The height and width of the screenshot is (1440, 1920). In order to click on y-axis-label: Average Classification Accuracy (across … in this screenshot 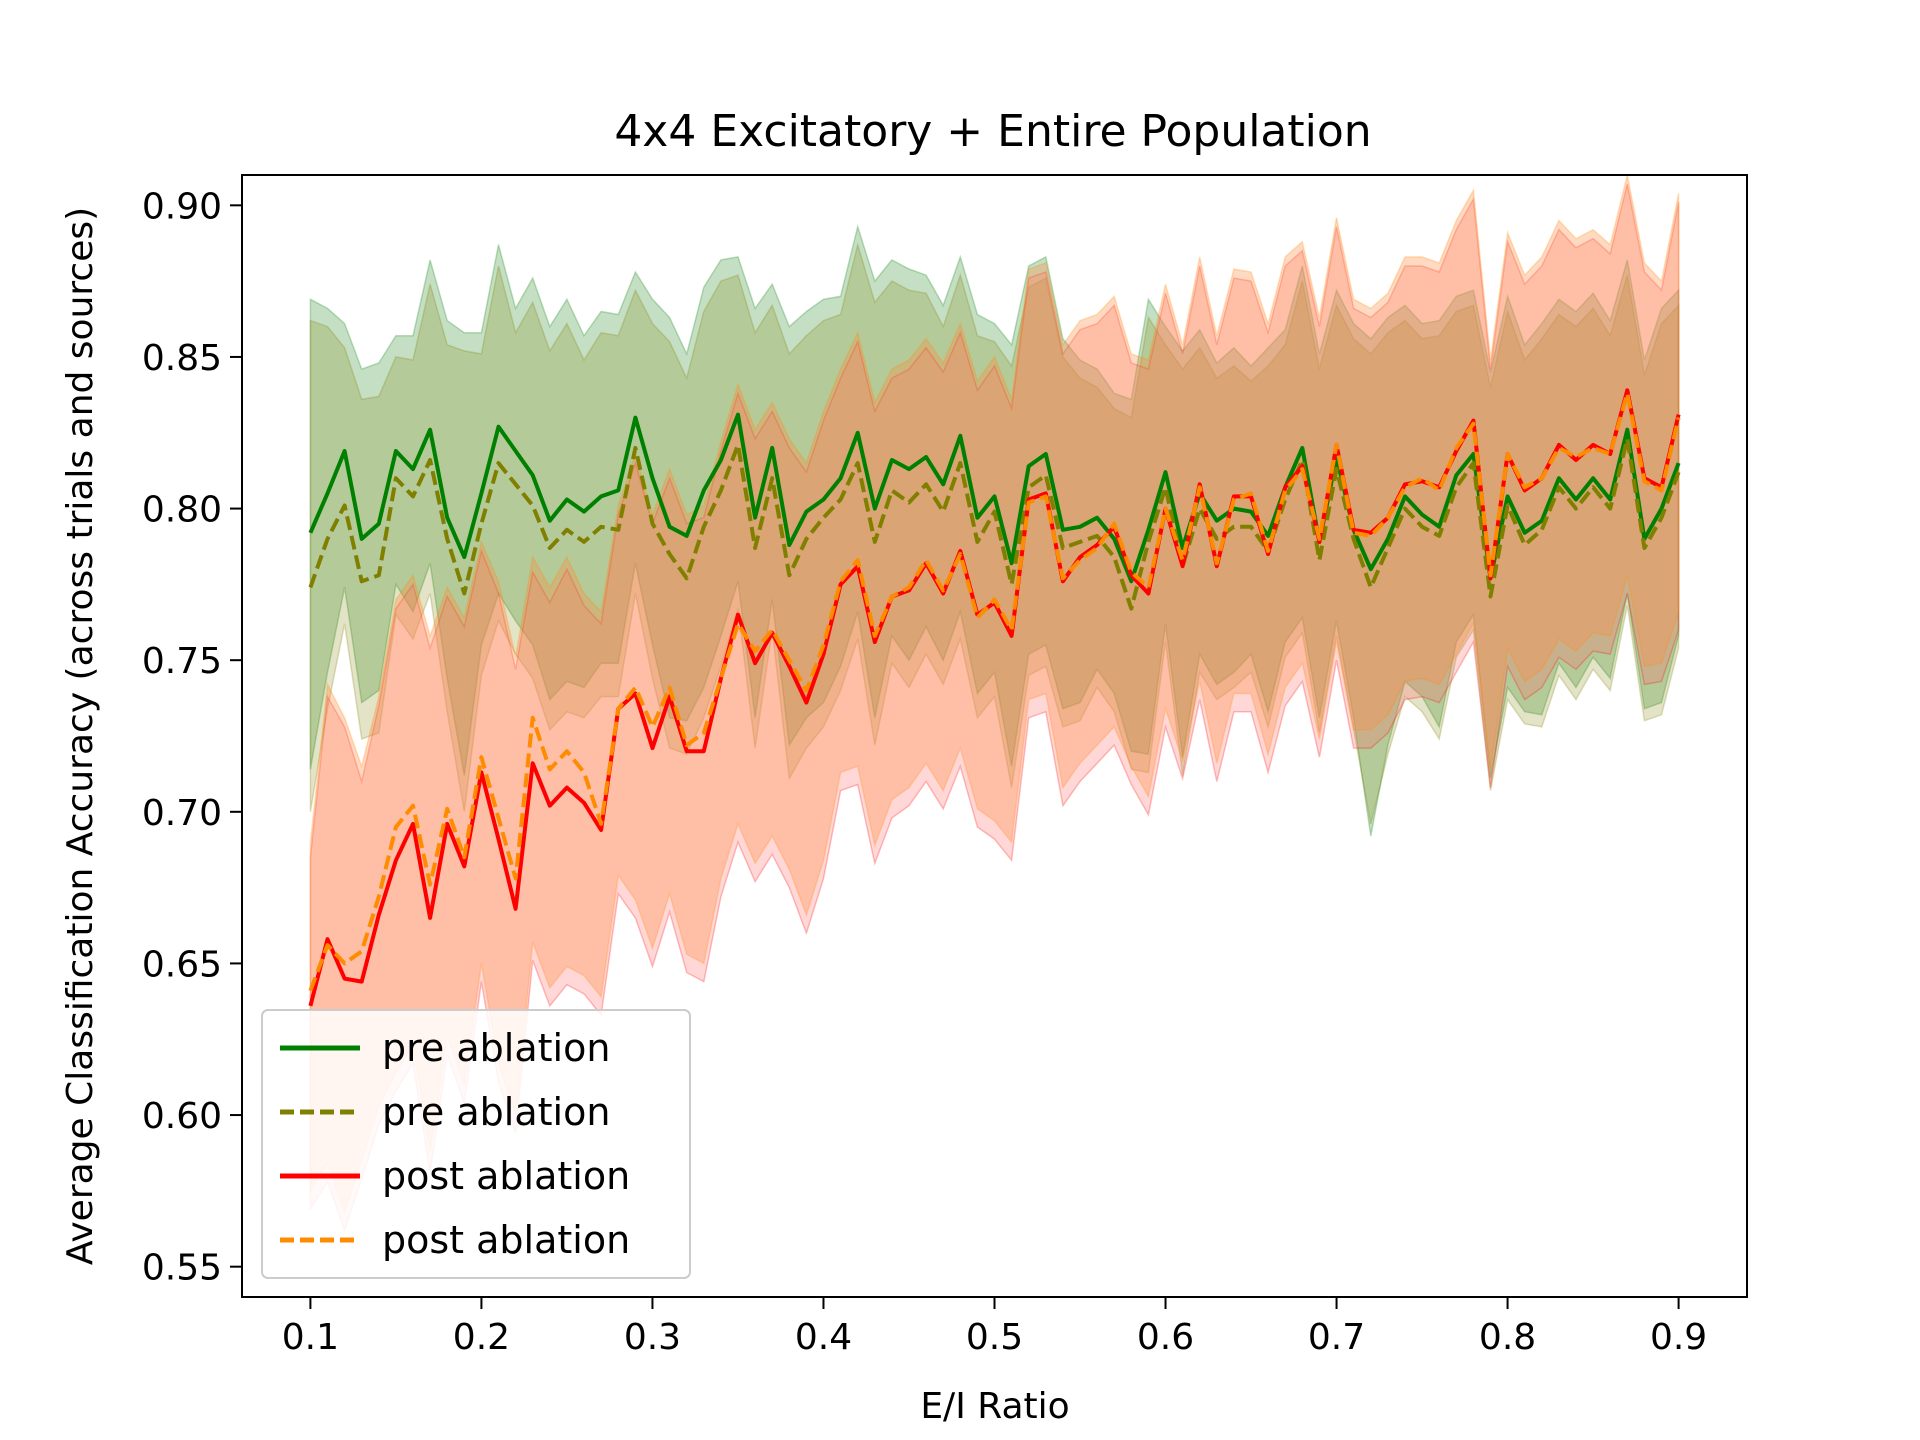, I will do `click(80, 736)`.